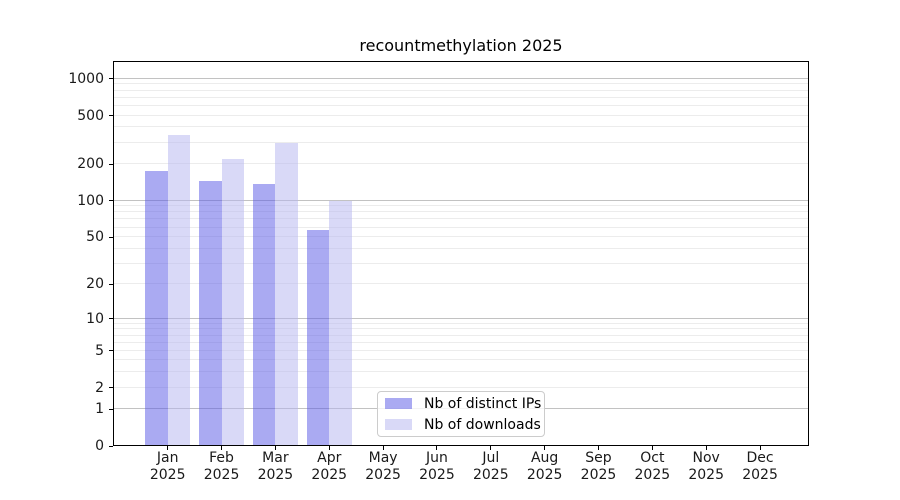 The height and width of the screenshot is (500, 900). What do you see at coordinates (221, 458) in the screenshot?
I see `x-tick-month: Feb` at bounding box center [221, 458].